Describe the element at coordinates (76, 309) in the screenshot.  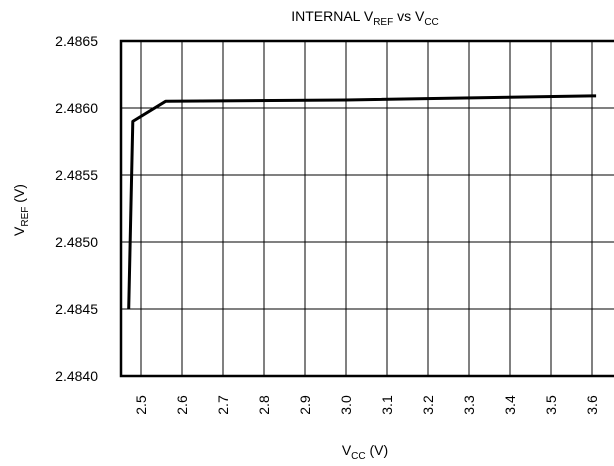
I see `y-tick-label: 2.4845` at that location.